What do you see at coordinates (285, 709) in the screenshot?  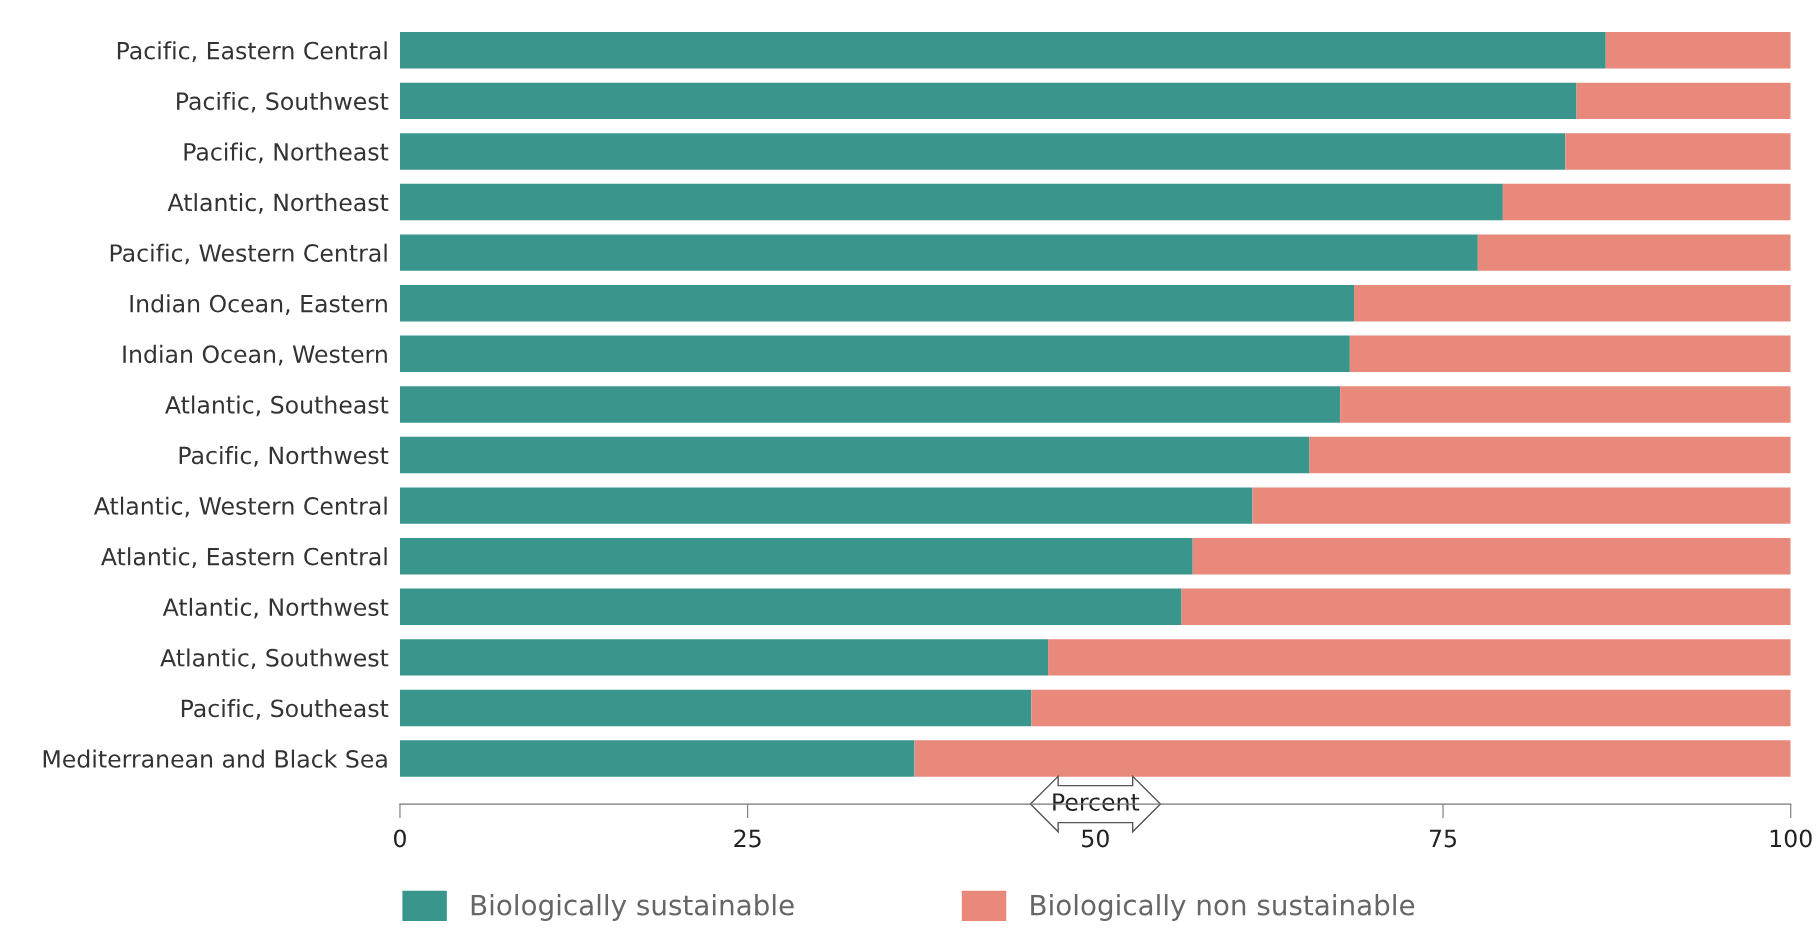 I see `y-tick-label: Pacific, Southeast` at bounding box center [285, 709].